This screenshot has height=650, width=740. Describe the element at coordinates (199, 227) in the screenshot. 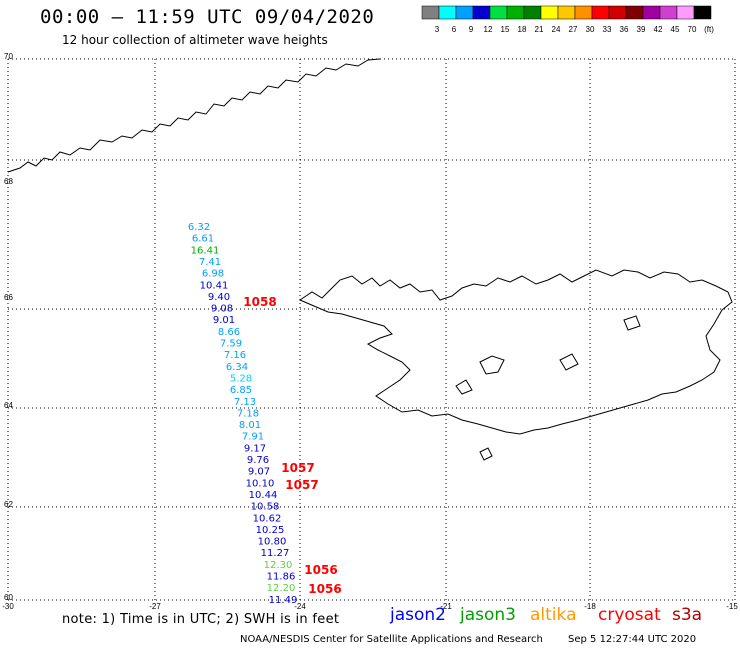

I see `observation-label: 6.32` at that location.